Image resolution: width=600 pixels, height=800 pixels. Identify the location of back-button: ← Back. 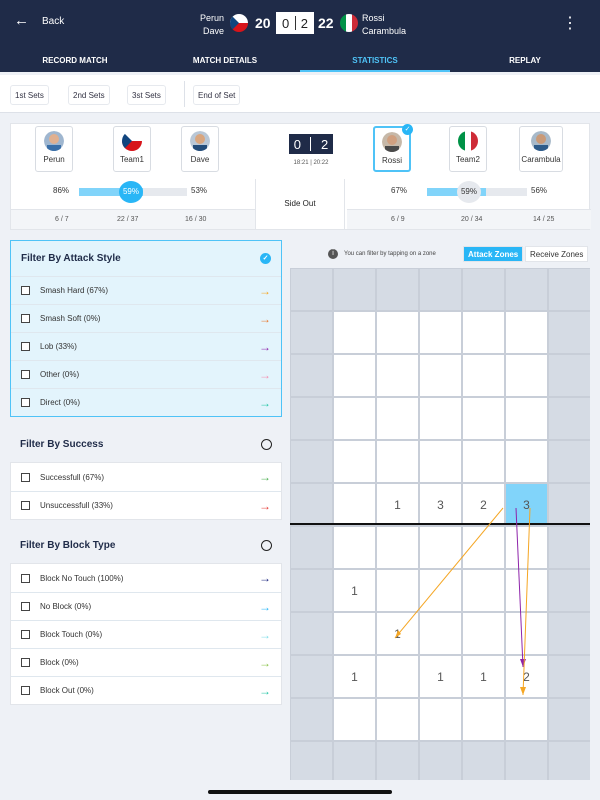
(39, 20).